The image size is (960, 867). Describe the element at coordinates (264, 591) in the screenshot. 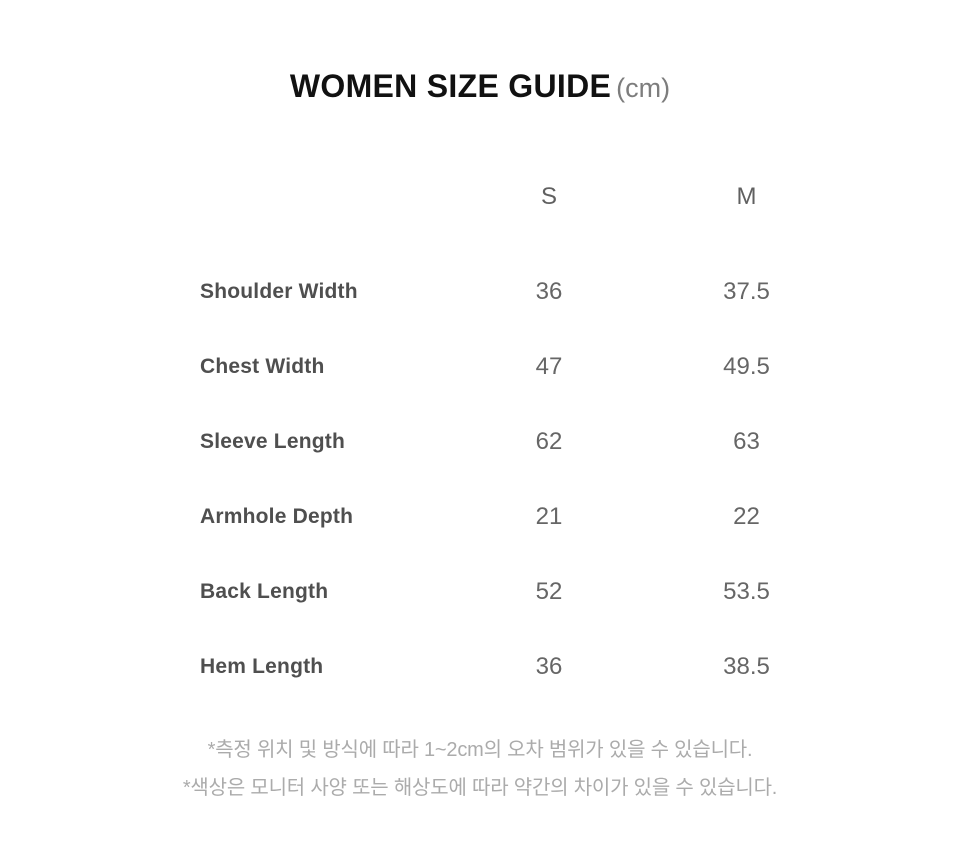

I see `row-label: Back Length` at that location.